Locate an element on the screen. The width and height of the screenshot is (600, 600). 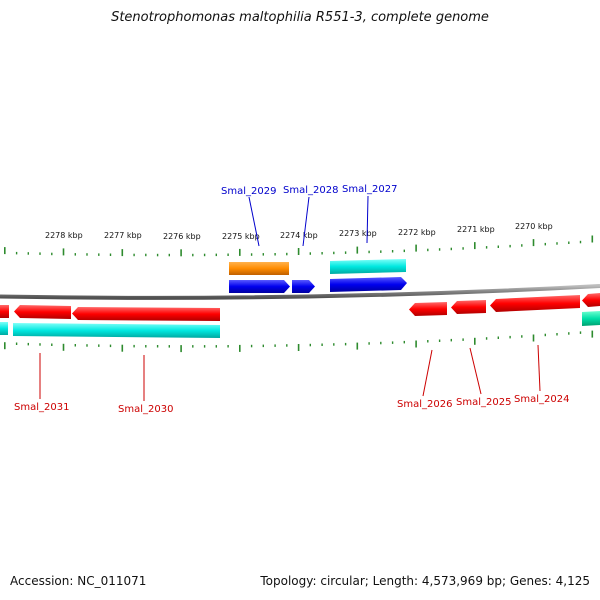
gene-arrow-smal-2025 is located at coordinates (468, 307).